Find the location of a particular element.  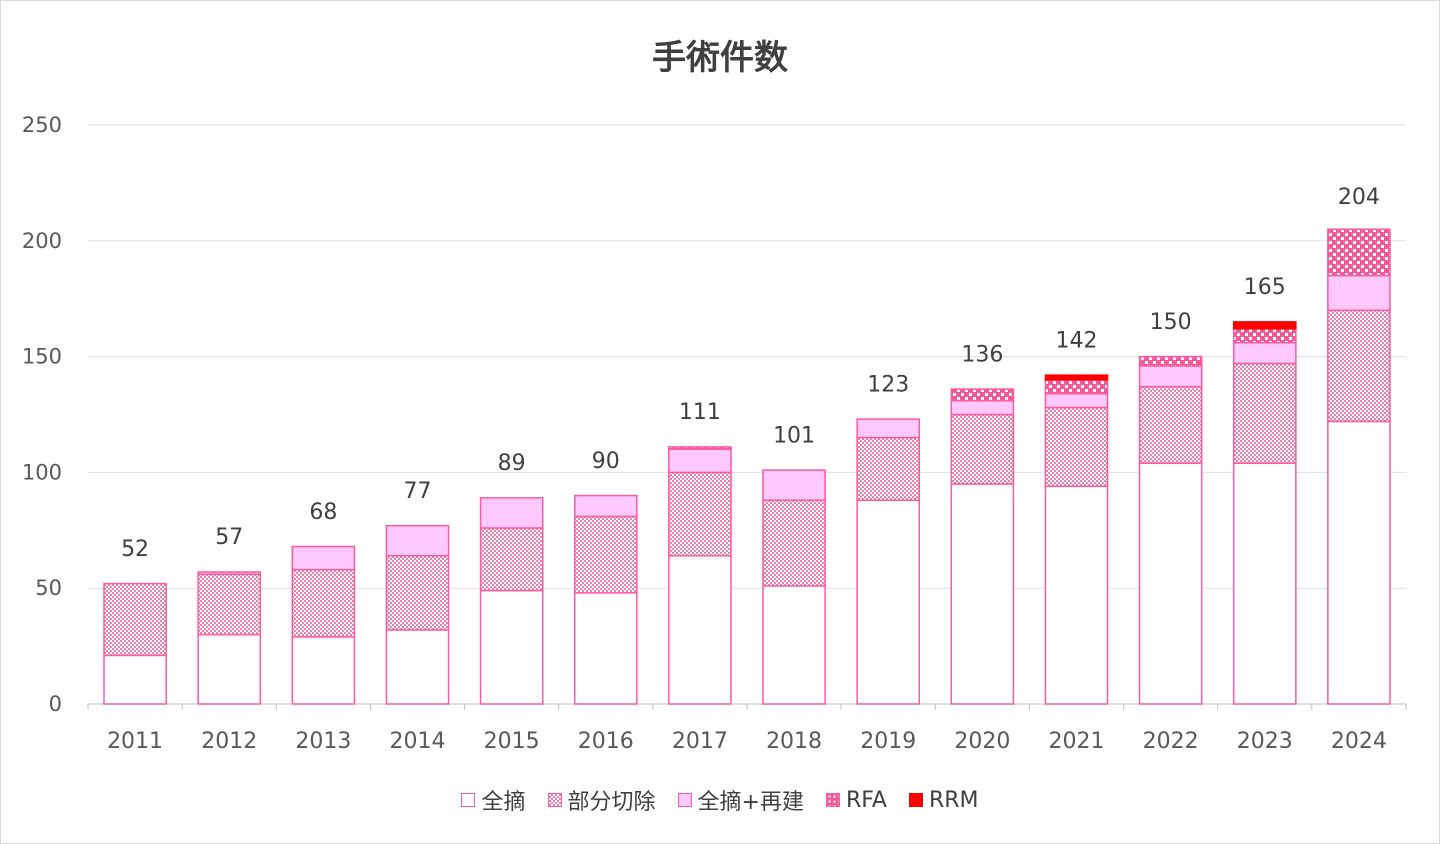

y-tick-label: 200 is located at coordinates (42, 241).